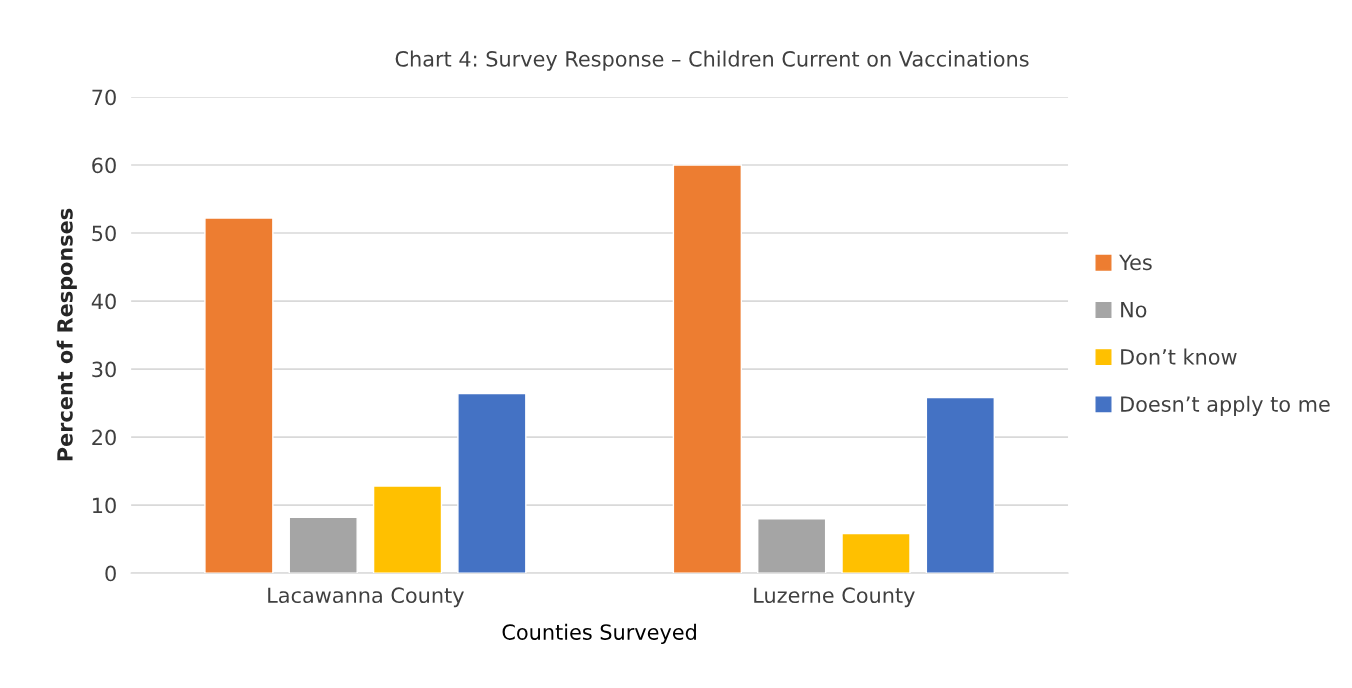 The height and width of the screenshot is (688, 1352). What do you see at coordinates (104, 165) in the screenshot?
I see `y-tick-label: 60` at bounding box center [104, 165].